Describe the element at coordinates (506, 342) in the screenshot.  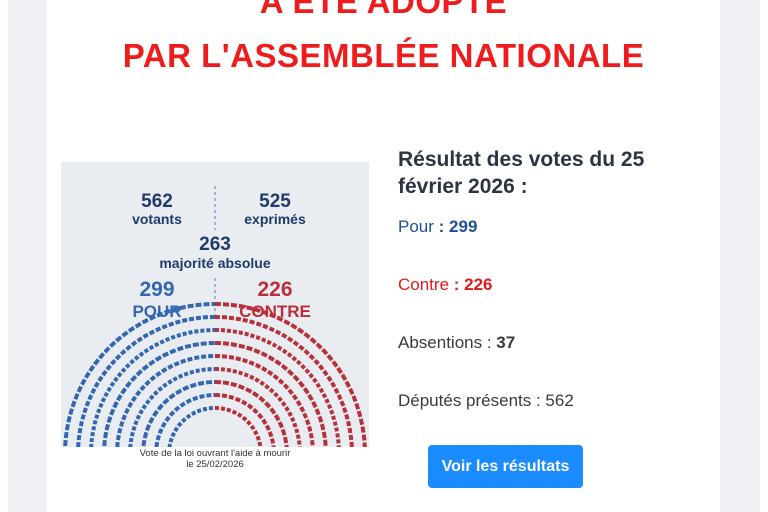
I see `abstentions-result: 37` at that location.